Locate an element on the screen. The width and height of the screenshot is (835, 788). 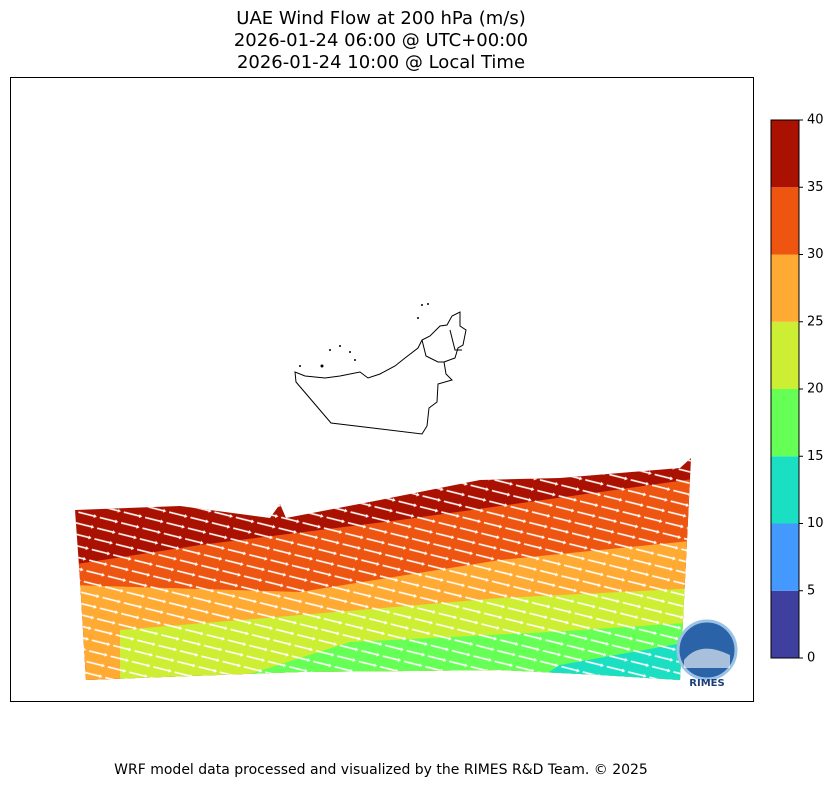
title-line: UAE Wind Flow at 200 hPa (m/s) is located at coordinates (380, 18).